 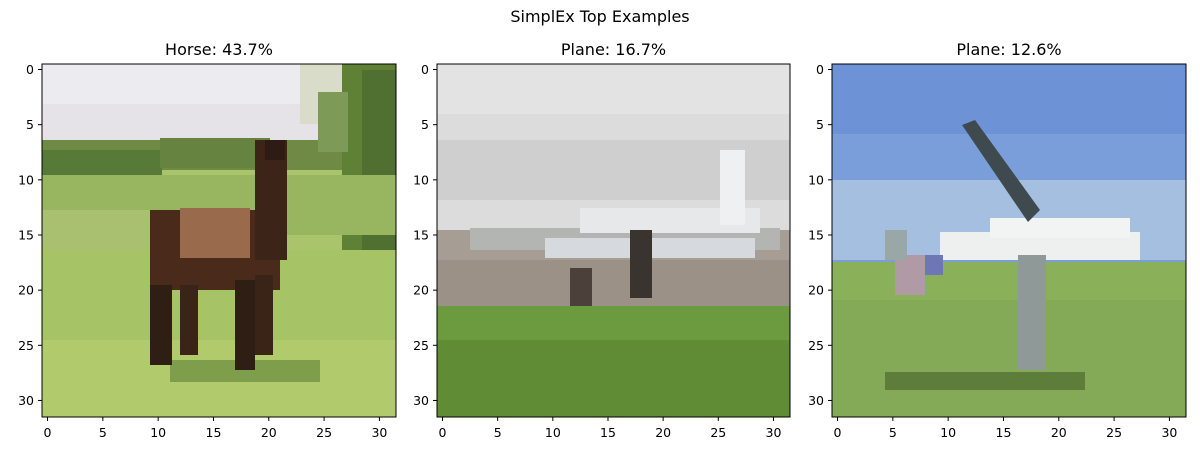 I want to click on subplot-title: Horse: 43.7%, so click(x=219, y=49).